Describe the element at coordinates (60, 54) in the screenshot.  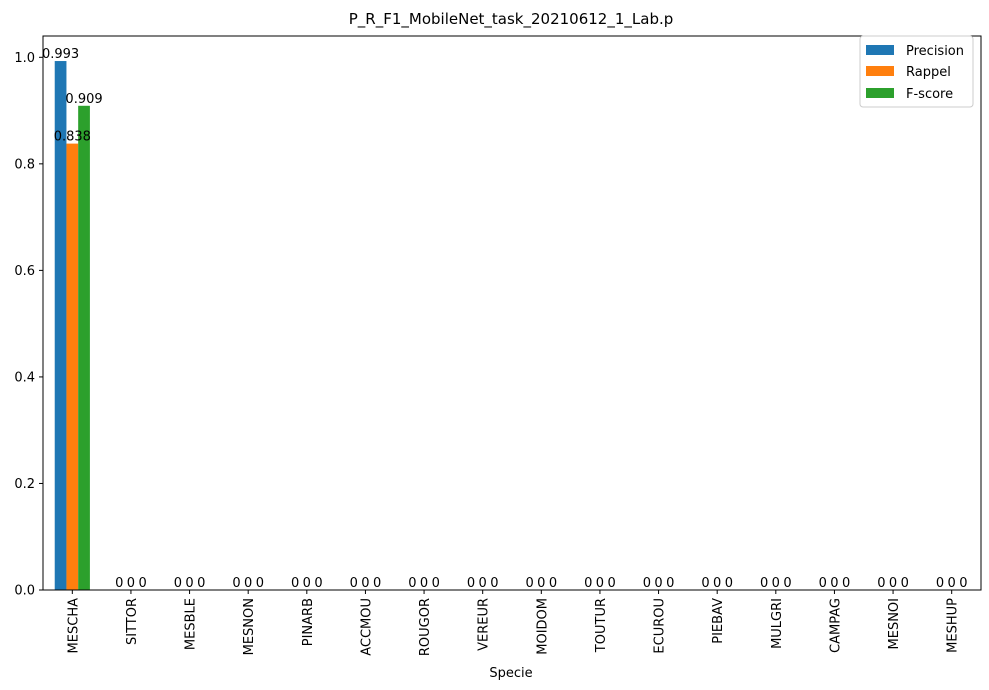
I see `bar-value-label: 0.993` at that location.